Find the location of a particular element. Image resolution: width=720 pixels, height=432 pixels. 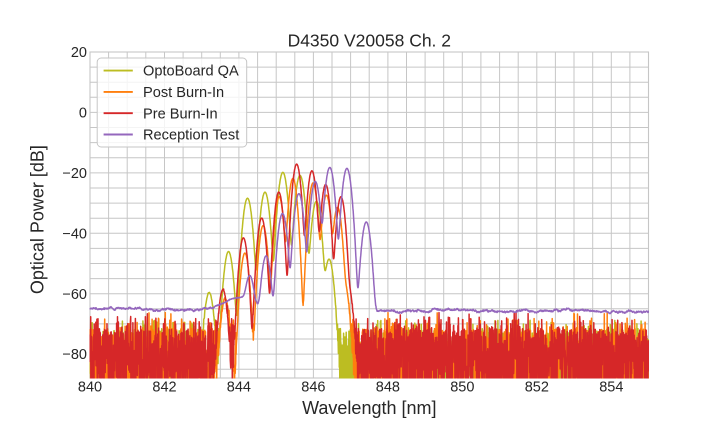

svg-text: 850 is located at coordinates (462, 388).